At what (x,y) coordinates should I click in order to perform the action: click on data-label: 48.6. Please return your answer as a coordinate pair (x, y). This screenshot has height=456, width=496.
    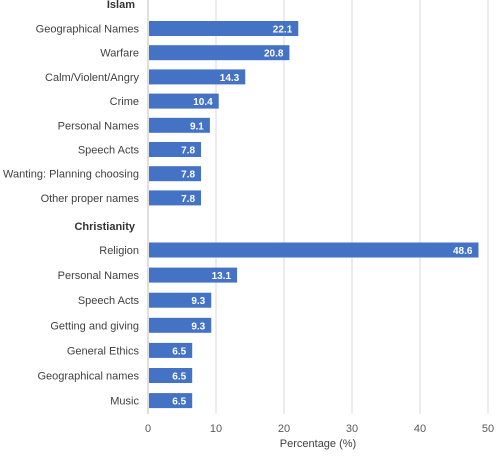
    Looking at the image, I should click on (463, 251).